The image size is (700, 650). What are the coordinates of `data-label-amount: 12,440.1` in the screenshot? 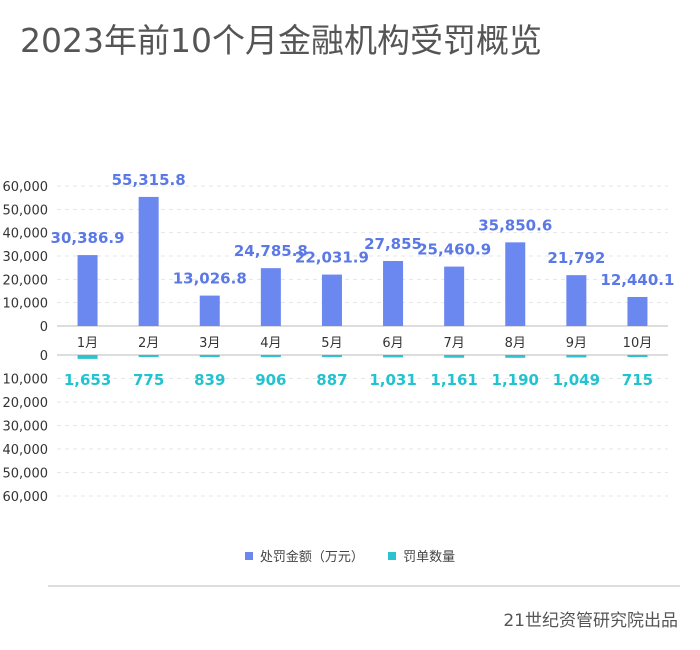 It's located at (637, 280).